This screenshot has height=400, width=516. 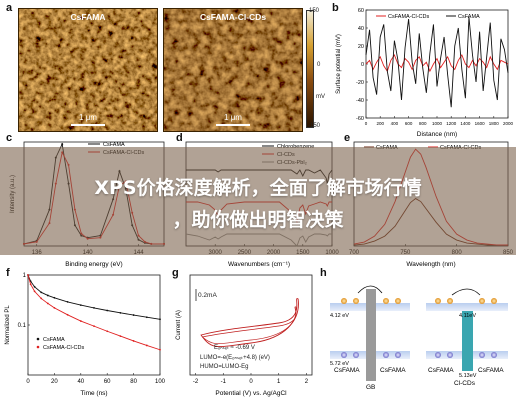 What do you see at coordinates (107, 382) in the screenshot?
I see `x-tick-label: 60` at bounding box center [107, 382].